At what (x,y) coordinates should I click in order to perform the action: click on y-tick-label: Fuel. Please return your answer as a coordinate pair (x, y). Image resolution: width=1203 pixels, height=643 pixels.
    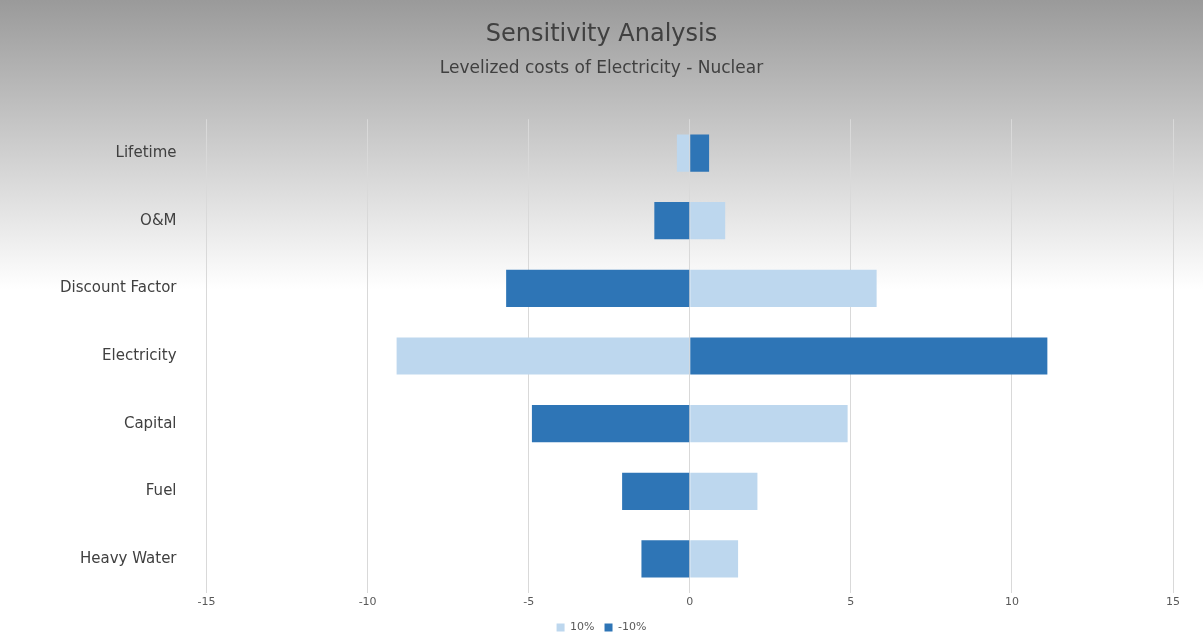
    Looking at the image, I should click on (161, 490).